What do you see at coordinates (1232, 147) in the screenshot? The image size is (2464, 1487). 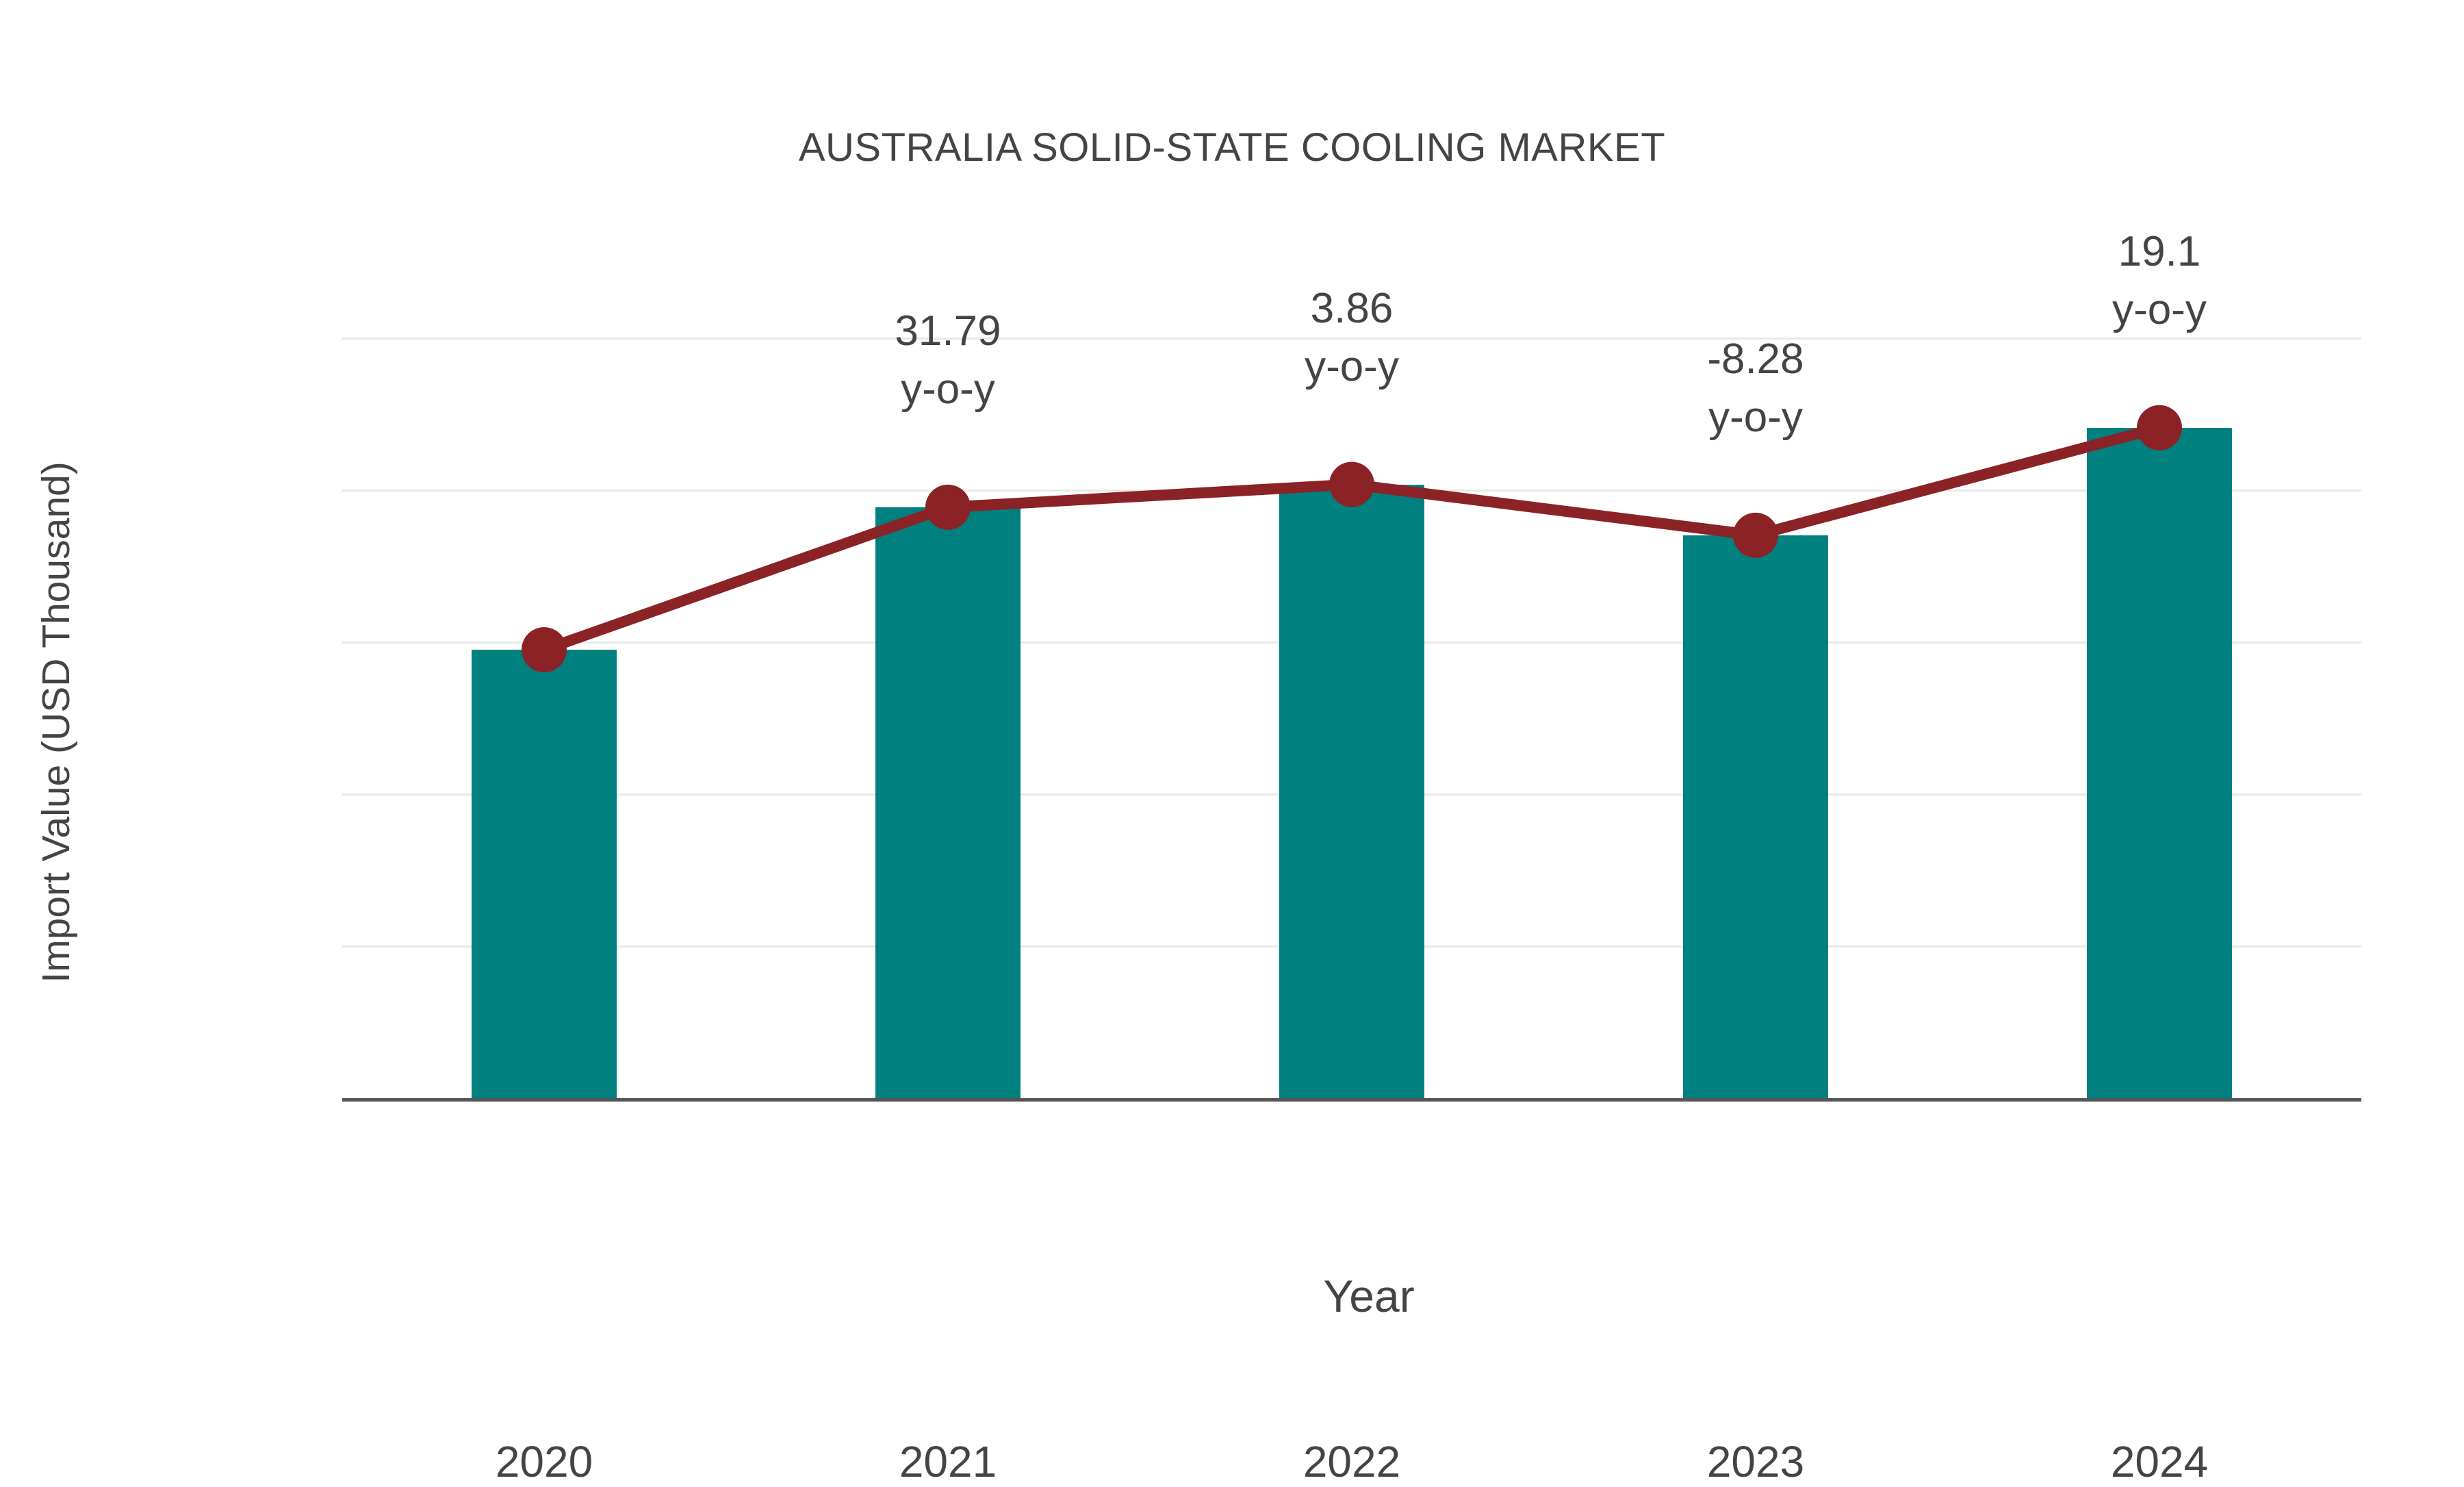 I see `chart-title: AUSTRALIA SOLID-STATE COOLING MARKET` at bounding box center [1232, 147].